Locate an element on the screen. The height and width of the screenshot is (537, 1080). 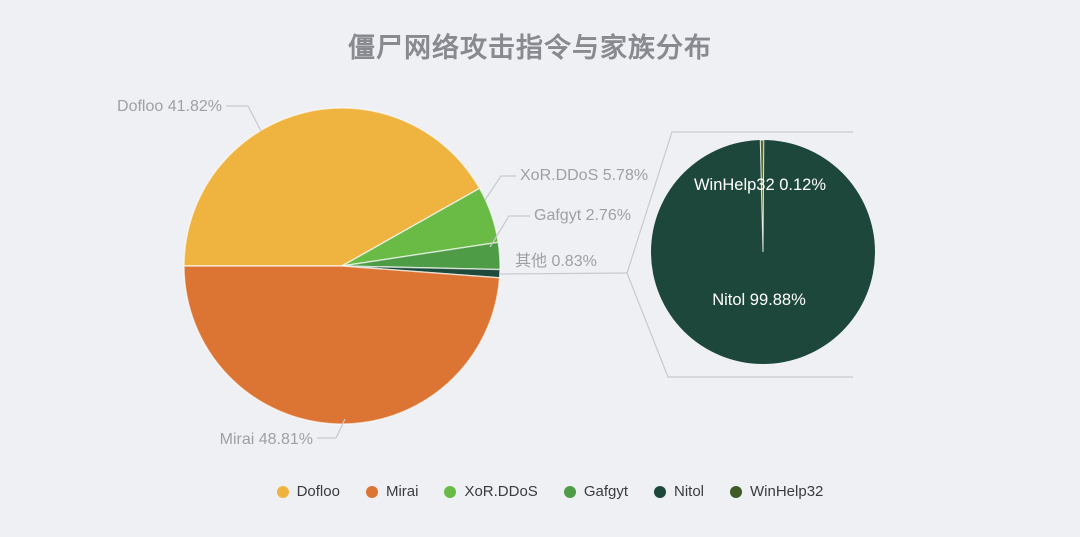
magnifier-connector-top is located at coordinates (739, 202).